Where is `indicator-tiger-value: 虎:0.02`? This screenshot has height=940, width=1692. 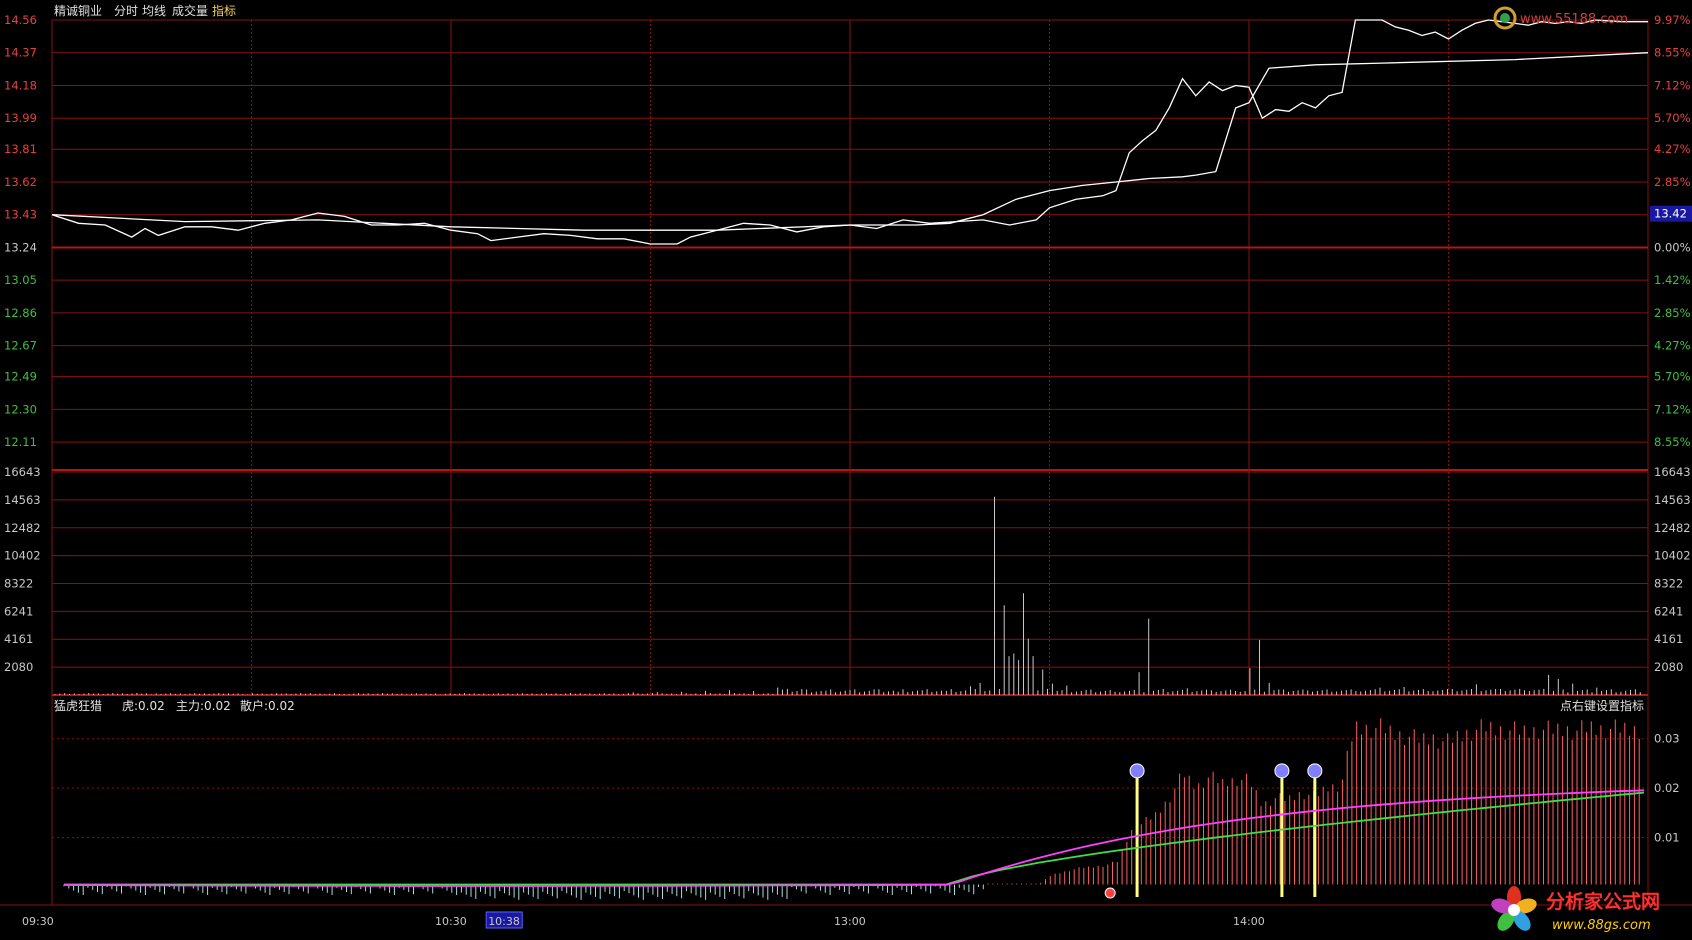 indicator-tiger-value: 虎:0.02 is located at coordinates (143, 706).